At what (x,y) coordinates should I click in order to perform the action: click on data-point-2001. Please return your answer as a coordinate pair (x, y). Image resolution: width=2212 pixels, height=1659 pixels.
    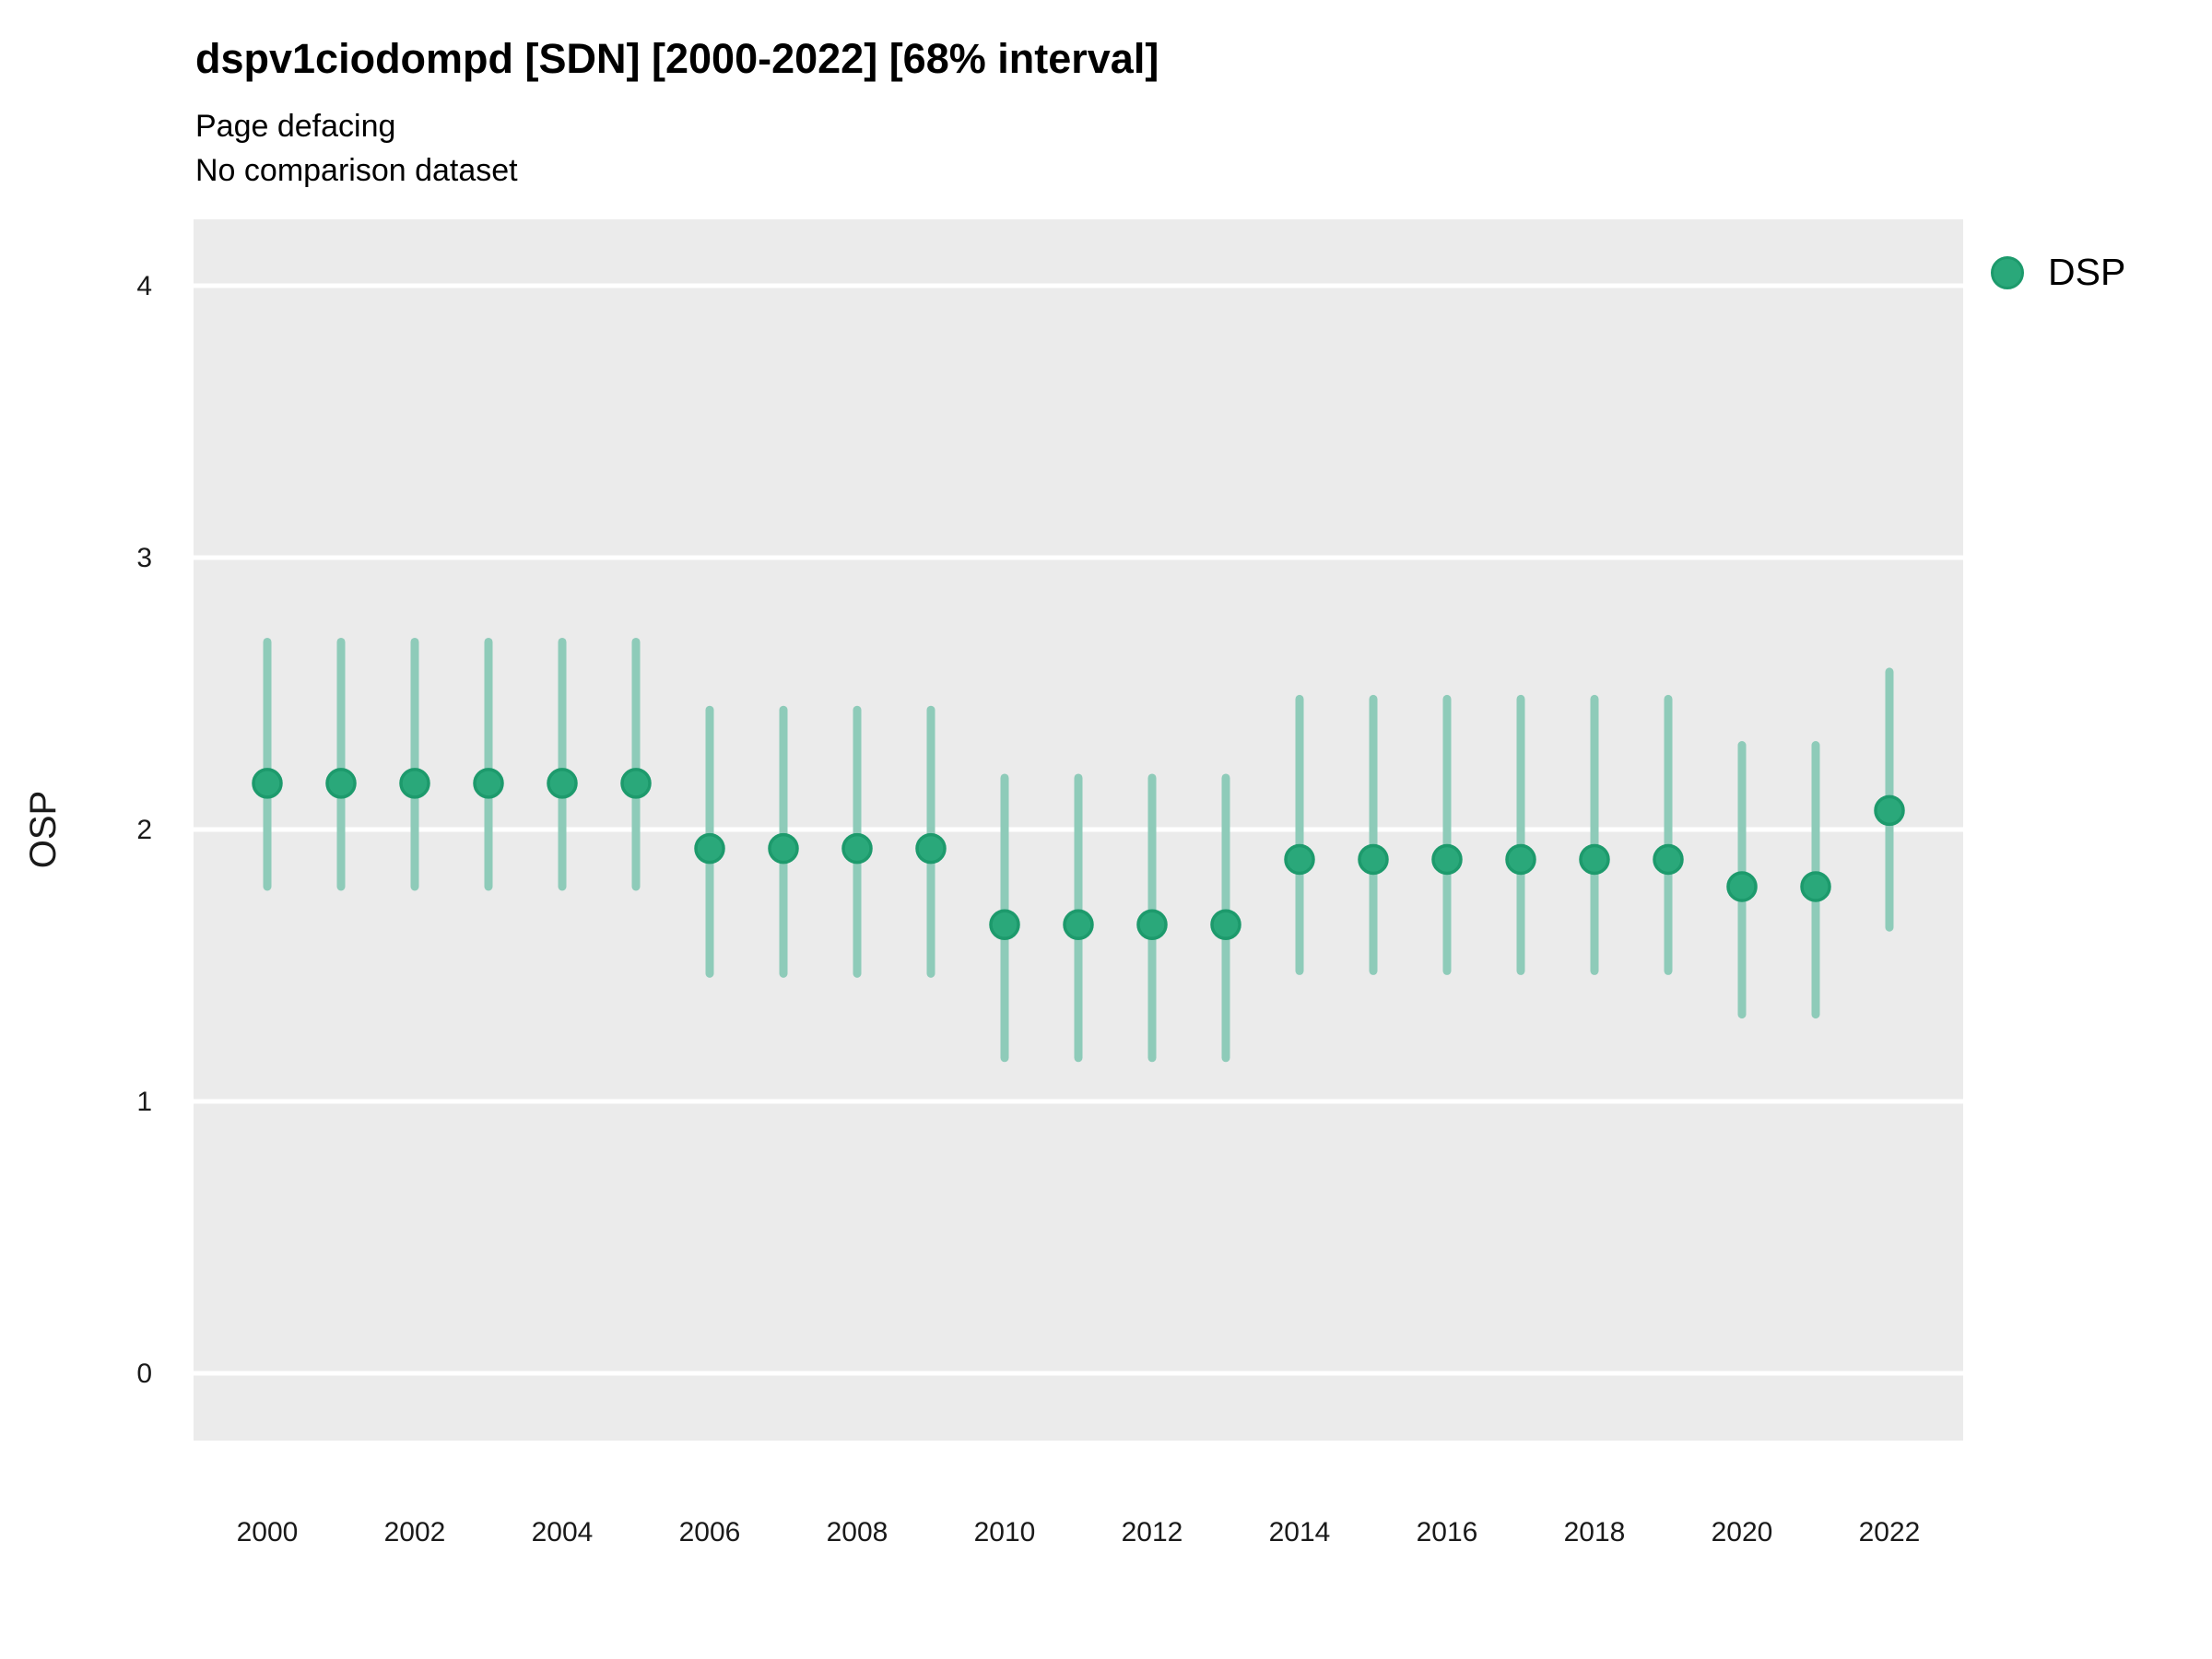
    Looking at the image, I should click on (341, 783).